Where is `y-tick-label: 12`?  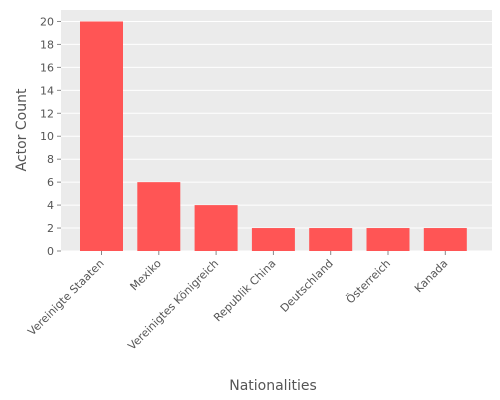 y-tick-label: 12 is located at coordinates (47, 113).